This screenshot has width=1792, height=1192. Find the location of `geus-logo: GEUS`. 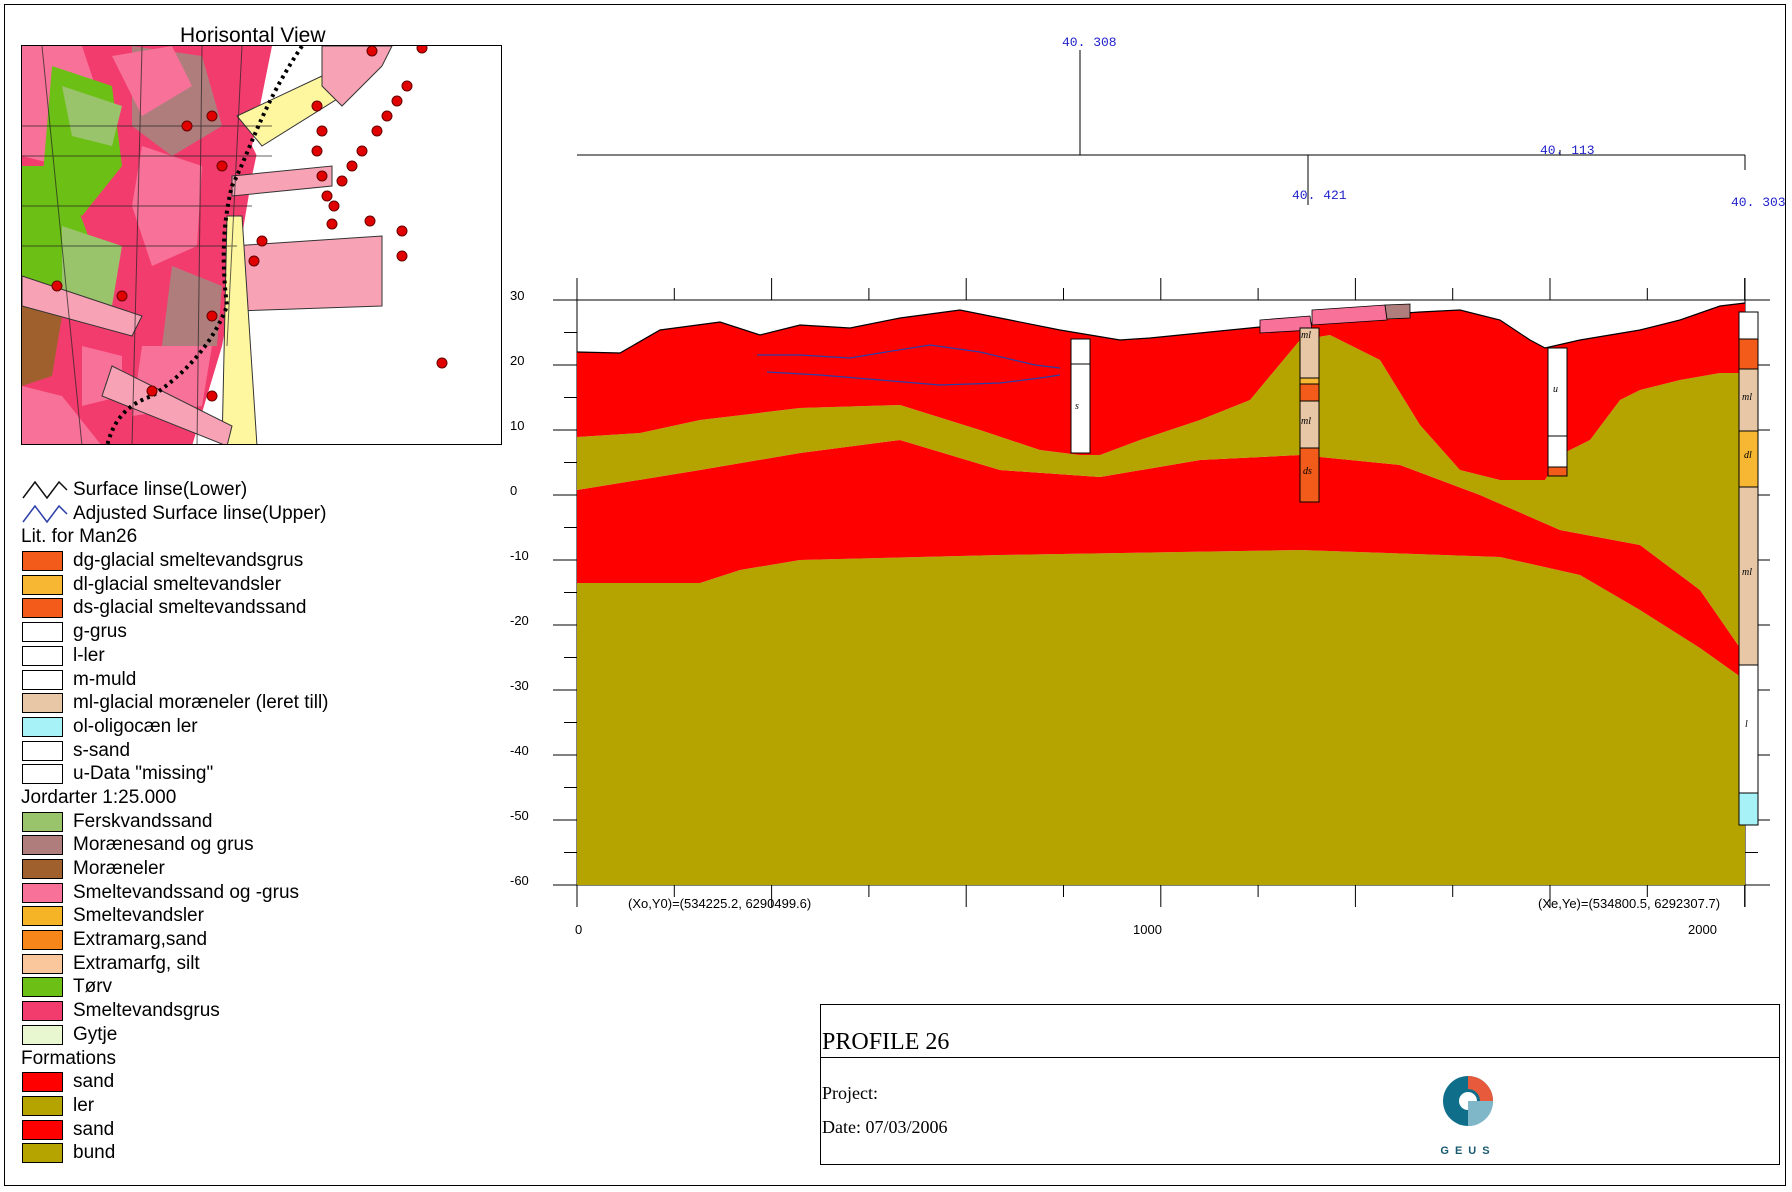

geus-logo: GEUS is located at coordinates (1468, 1114).